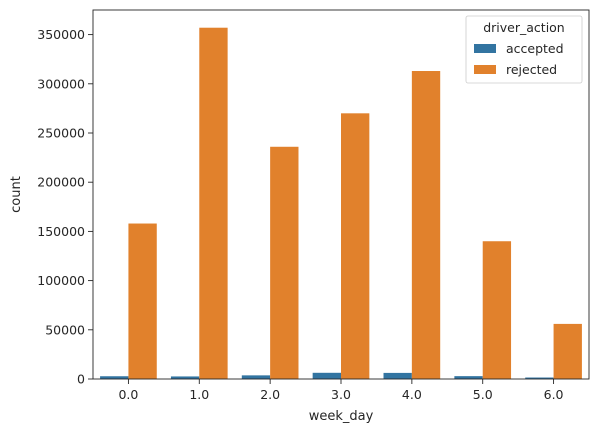 The height and width of the screenshot is (433, 597). I want to click on x-tick-label: 5.0, so click(483, 394).